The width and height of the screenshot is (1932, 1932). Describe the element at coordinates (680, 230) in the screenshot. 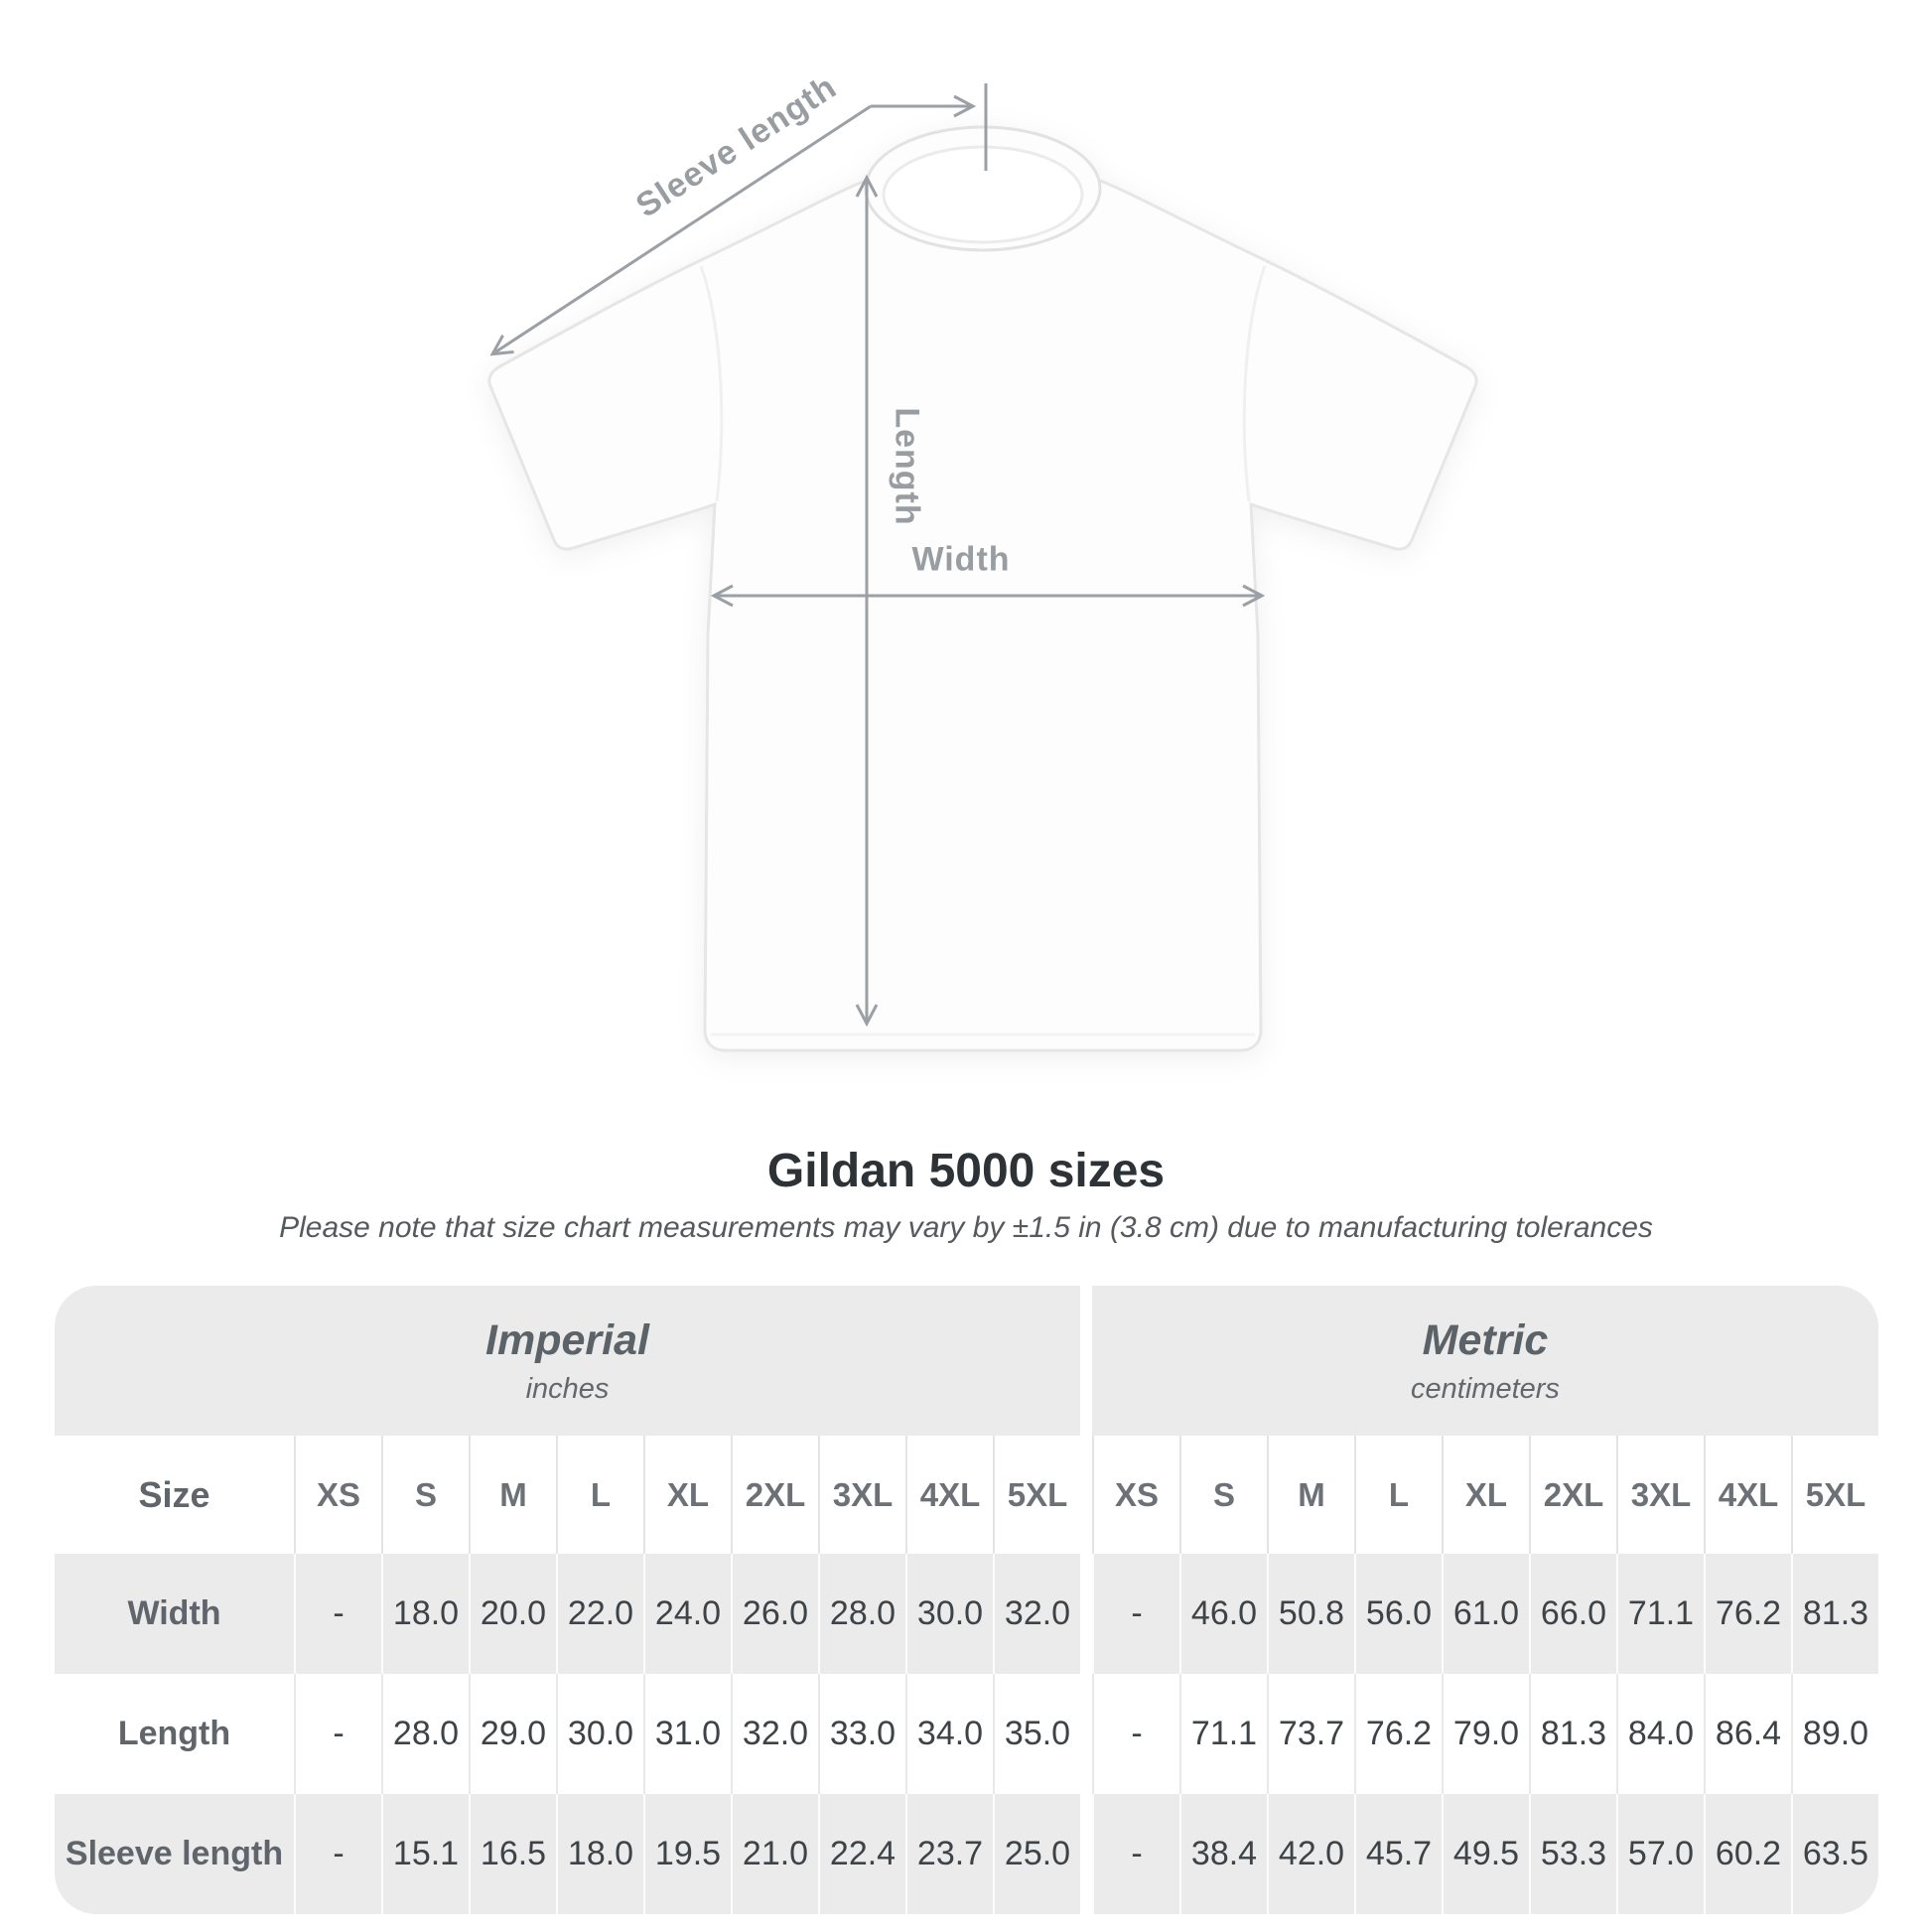

I see `sleeve-length-diagonal-arrow` at that location.